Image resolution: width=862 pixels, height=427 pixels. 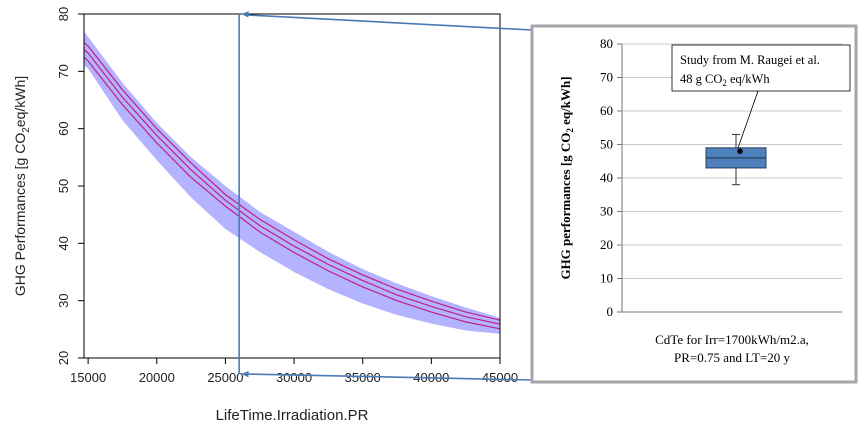 What do you see at coordinates (606, 244) in the screenshot?
I see `right-y-tick-label: 20` at bounding box center [606, 244].